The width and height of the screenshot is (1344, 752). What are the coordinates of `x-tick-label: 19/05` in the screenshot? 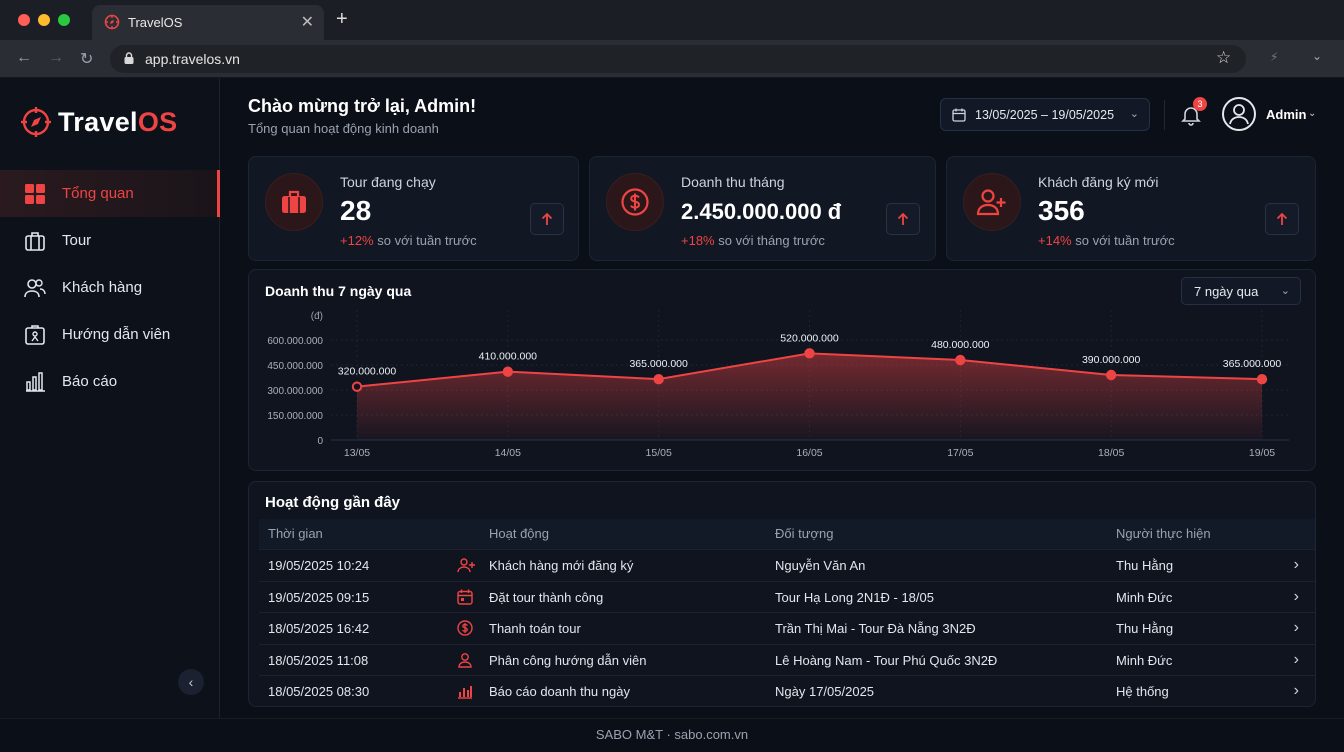 It's located at (1262, 453).